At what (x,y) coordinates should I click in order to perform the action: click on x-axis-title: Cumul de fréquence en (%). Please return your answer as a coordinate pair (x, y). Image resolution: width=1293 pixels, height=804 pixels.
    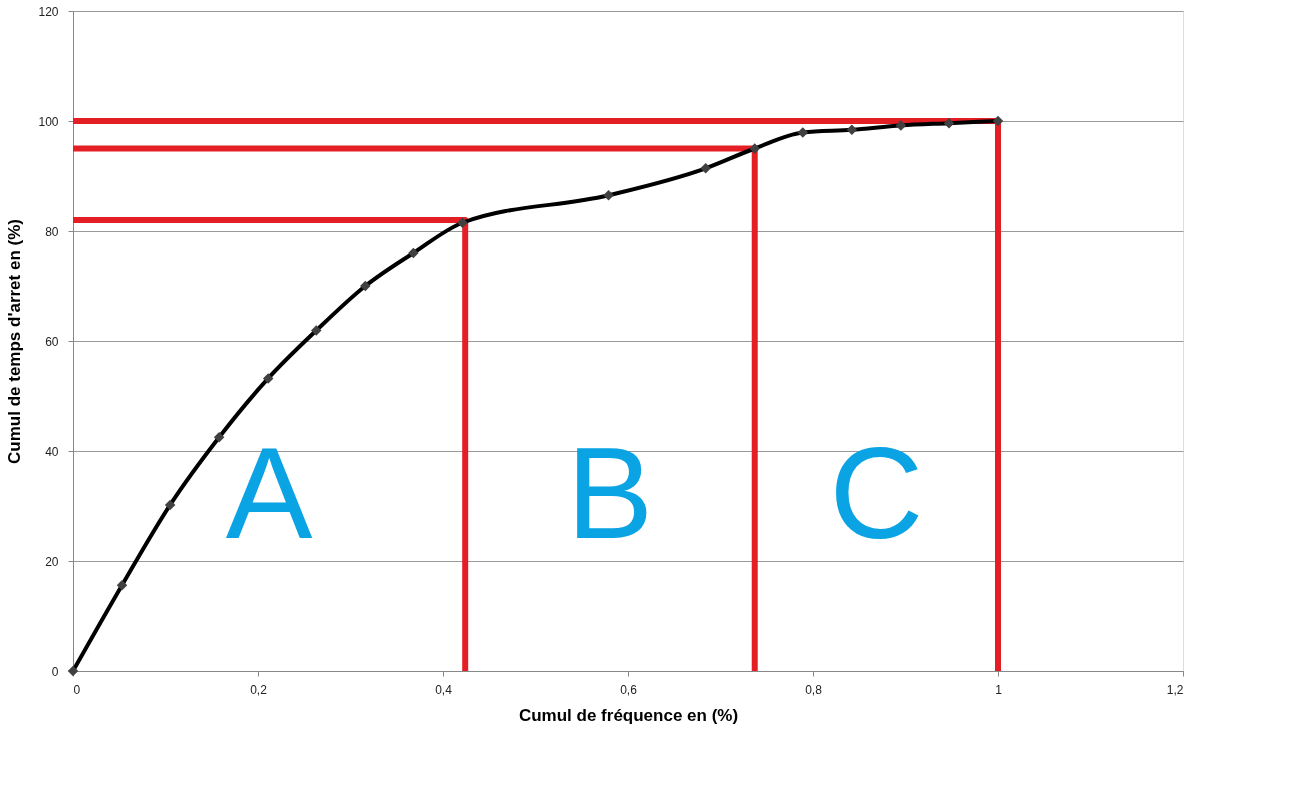
    Looking at the image, I should click on (628, 715).